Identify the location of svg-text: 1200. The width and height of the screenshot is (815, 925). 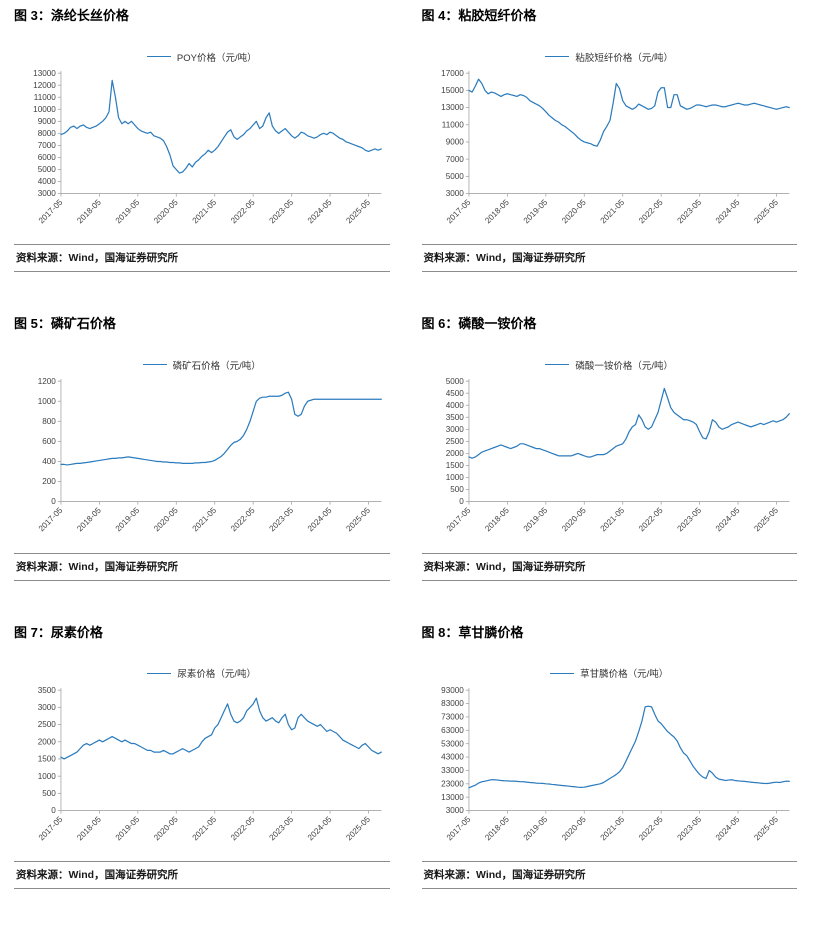
(47, 381).